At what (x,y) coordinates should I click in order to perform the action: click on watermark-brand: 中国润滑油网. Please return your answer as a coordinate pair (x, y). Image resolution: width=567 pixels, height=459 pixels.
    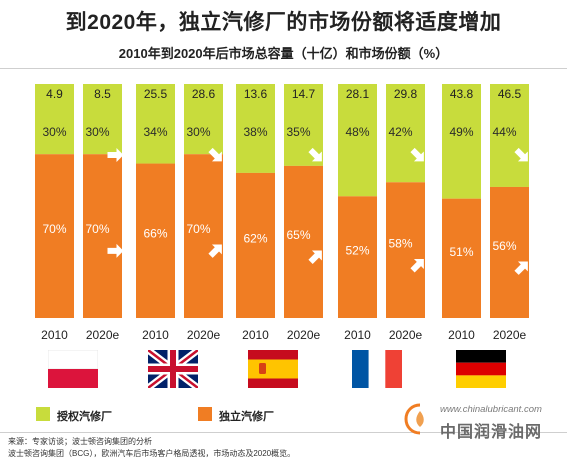
    Looking at the image, I should click on (491, 432).